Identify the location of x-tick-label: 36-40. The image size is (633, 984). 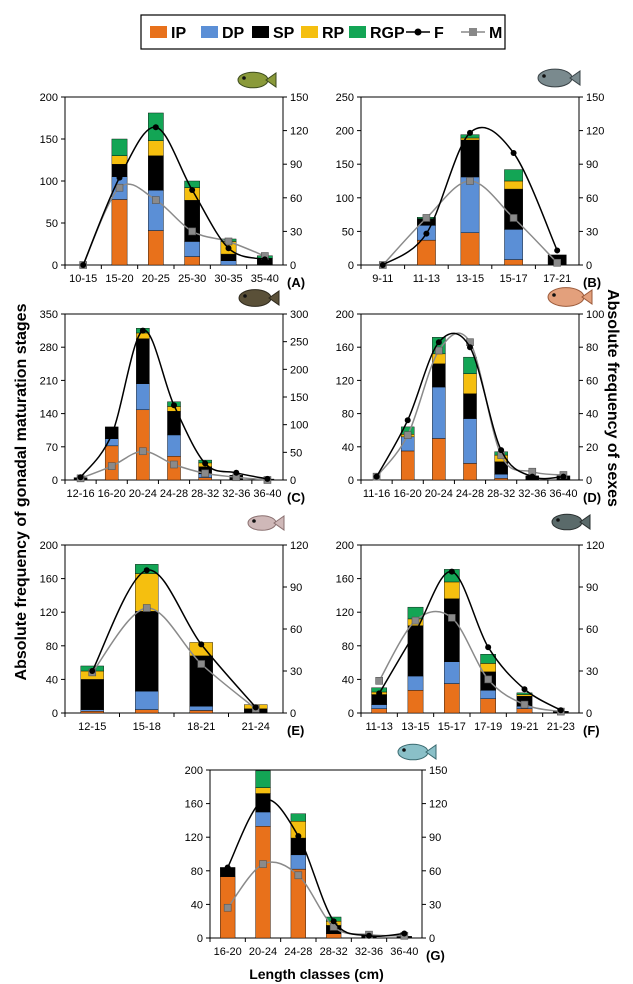
(267, 494).